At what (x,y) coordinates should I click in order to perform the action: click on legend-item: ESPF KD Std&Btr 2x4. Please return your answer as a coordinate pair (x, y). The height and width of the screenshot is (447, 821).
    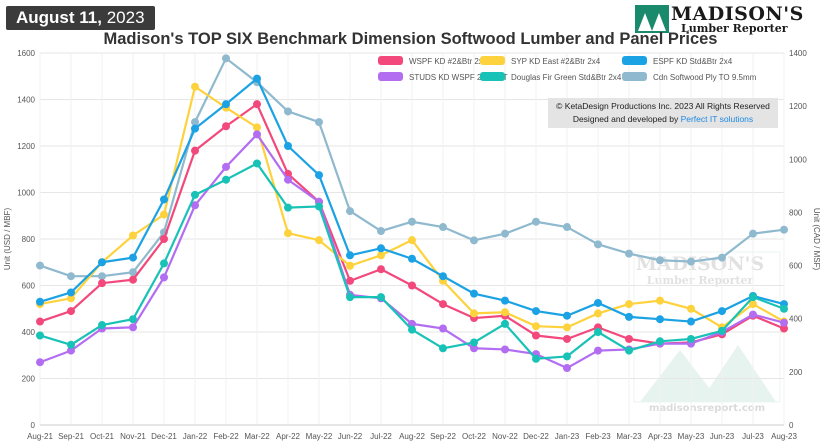
    Looking at the image, I should click on (677, 61).